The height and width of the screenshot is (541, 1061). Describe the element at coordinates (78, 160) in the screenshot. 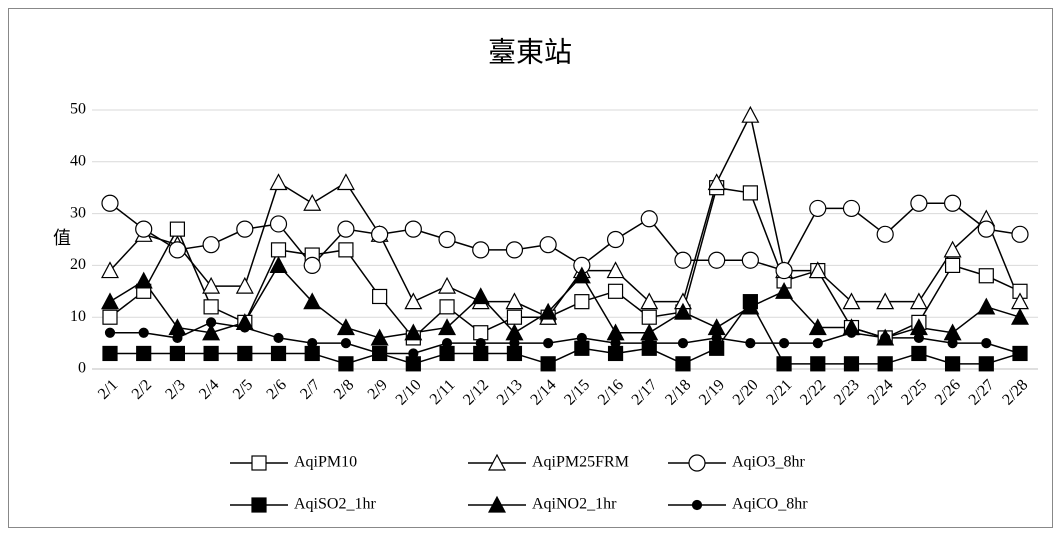

I see `y-tick-label: 40` at that location.